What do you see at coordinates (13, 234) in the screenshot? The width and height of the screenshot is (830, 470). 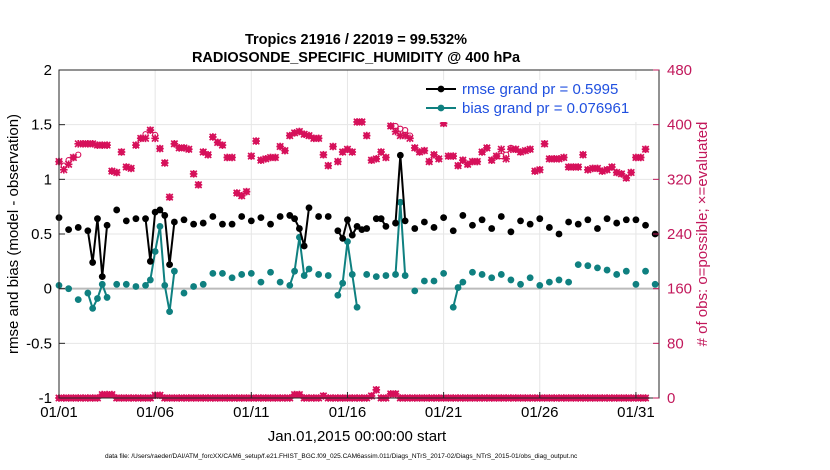 I see `y-axis-left-label: rmse and bias (model - observation)` at bounding box center [13, 234].